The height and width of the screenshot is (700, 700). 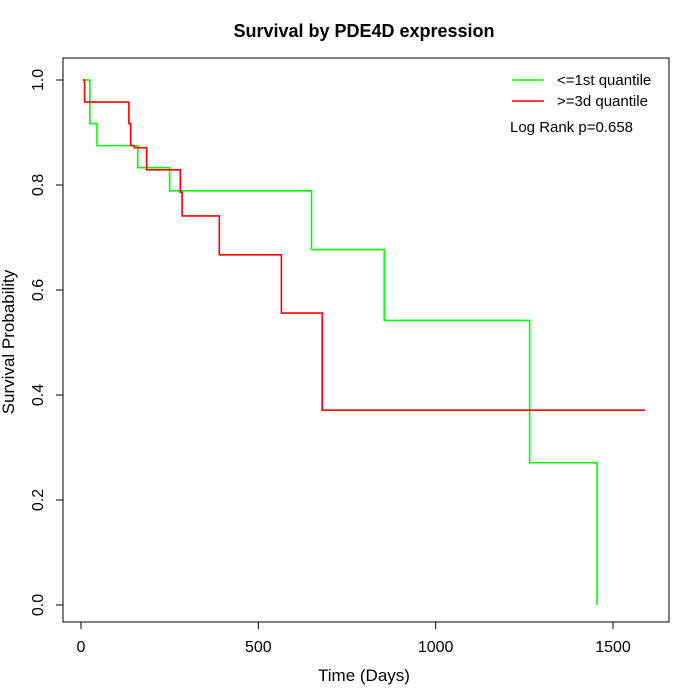 I want to click on x-tick-label: 0, so click(x=81, y=647).